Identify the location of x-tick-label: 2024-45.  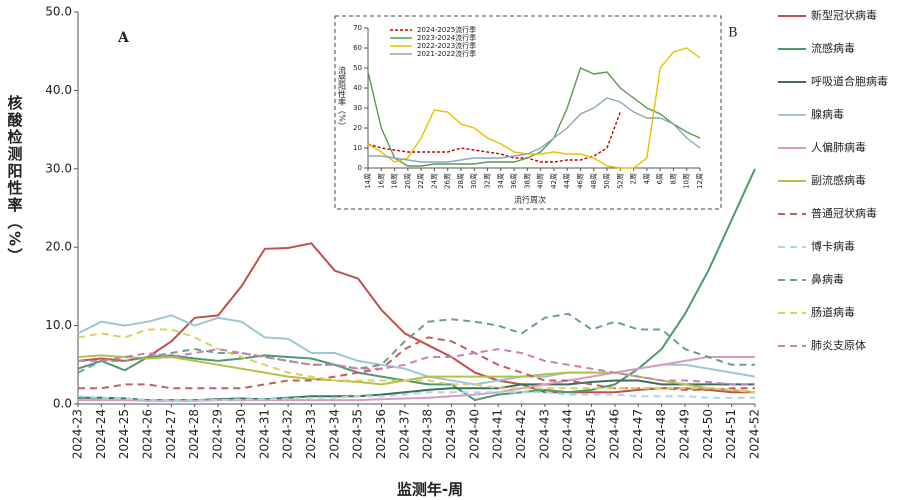
(591, 434).